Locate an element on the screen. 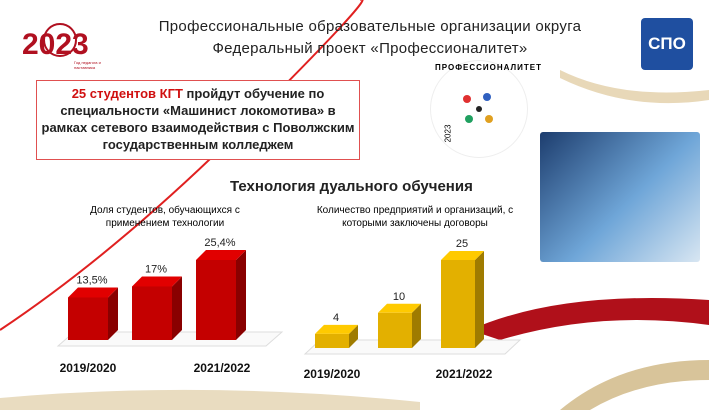  year-logo: 2023 Год педагога и наставника is located at coordinates (67, 44).